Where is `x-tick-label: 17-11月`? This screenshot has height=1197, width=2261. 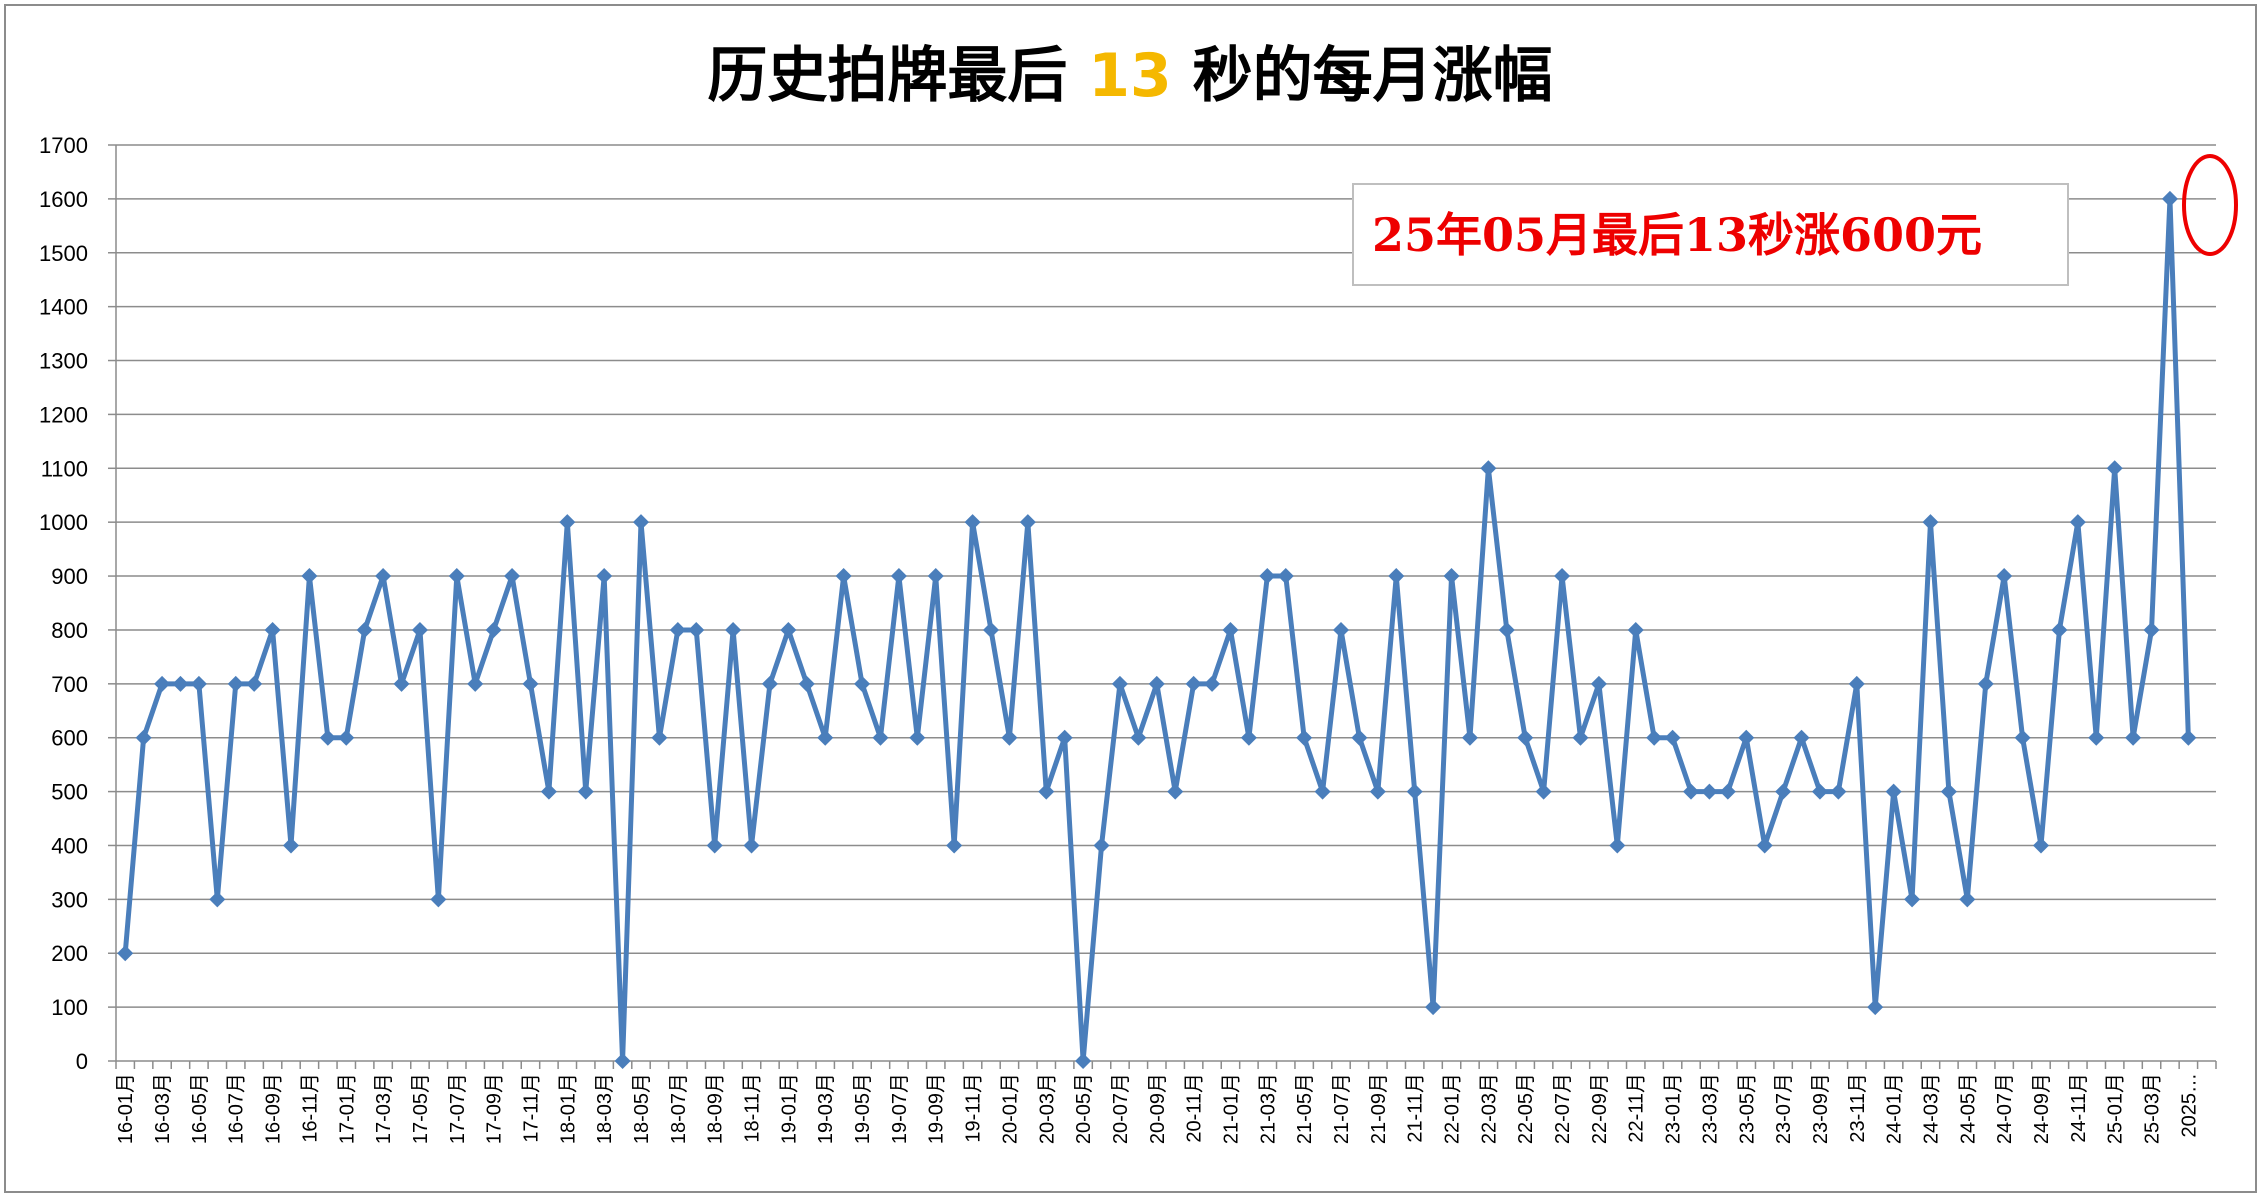 x-tick-label: 17-11月 is located at coordinates (531, 1108).